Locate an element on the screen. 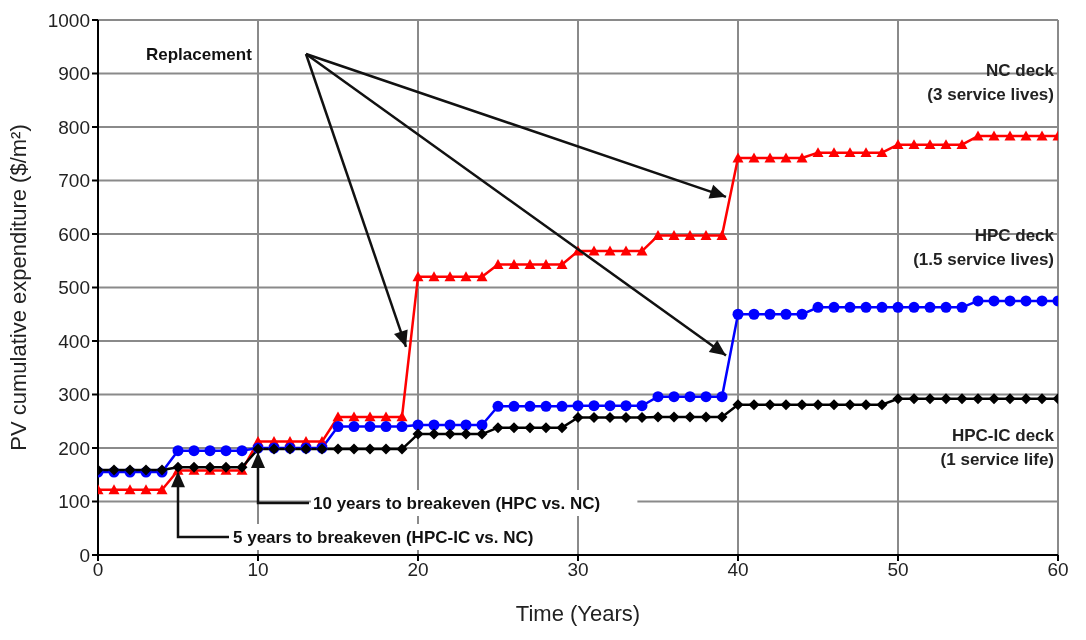  x-tick-label: 50 is located at coordinates (898, 570).